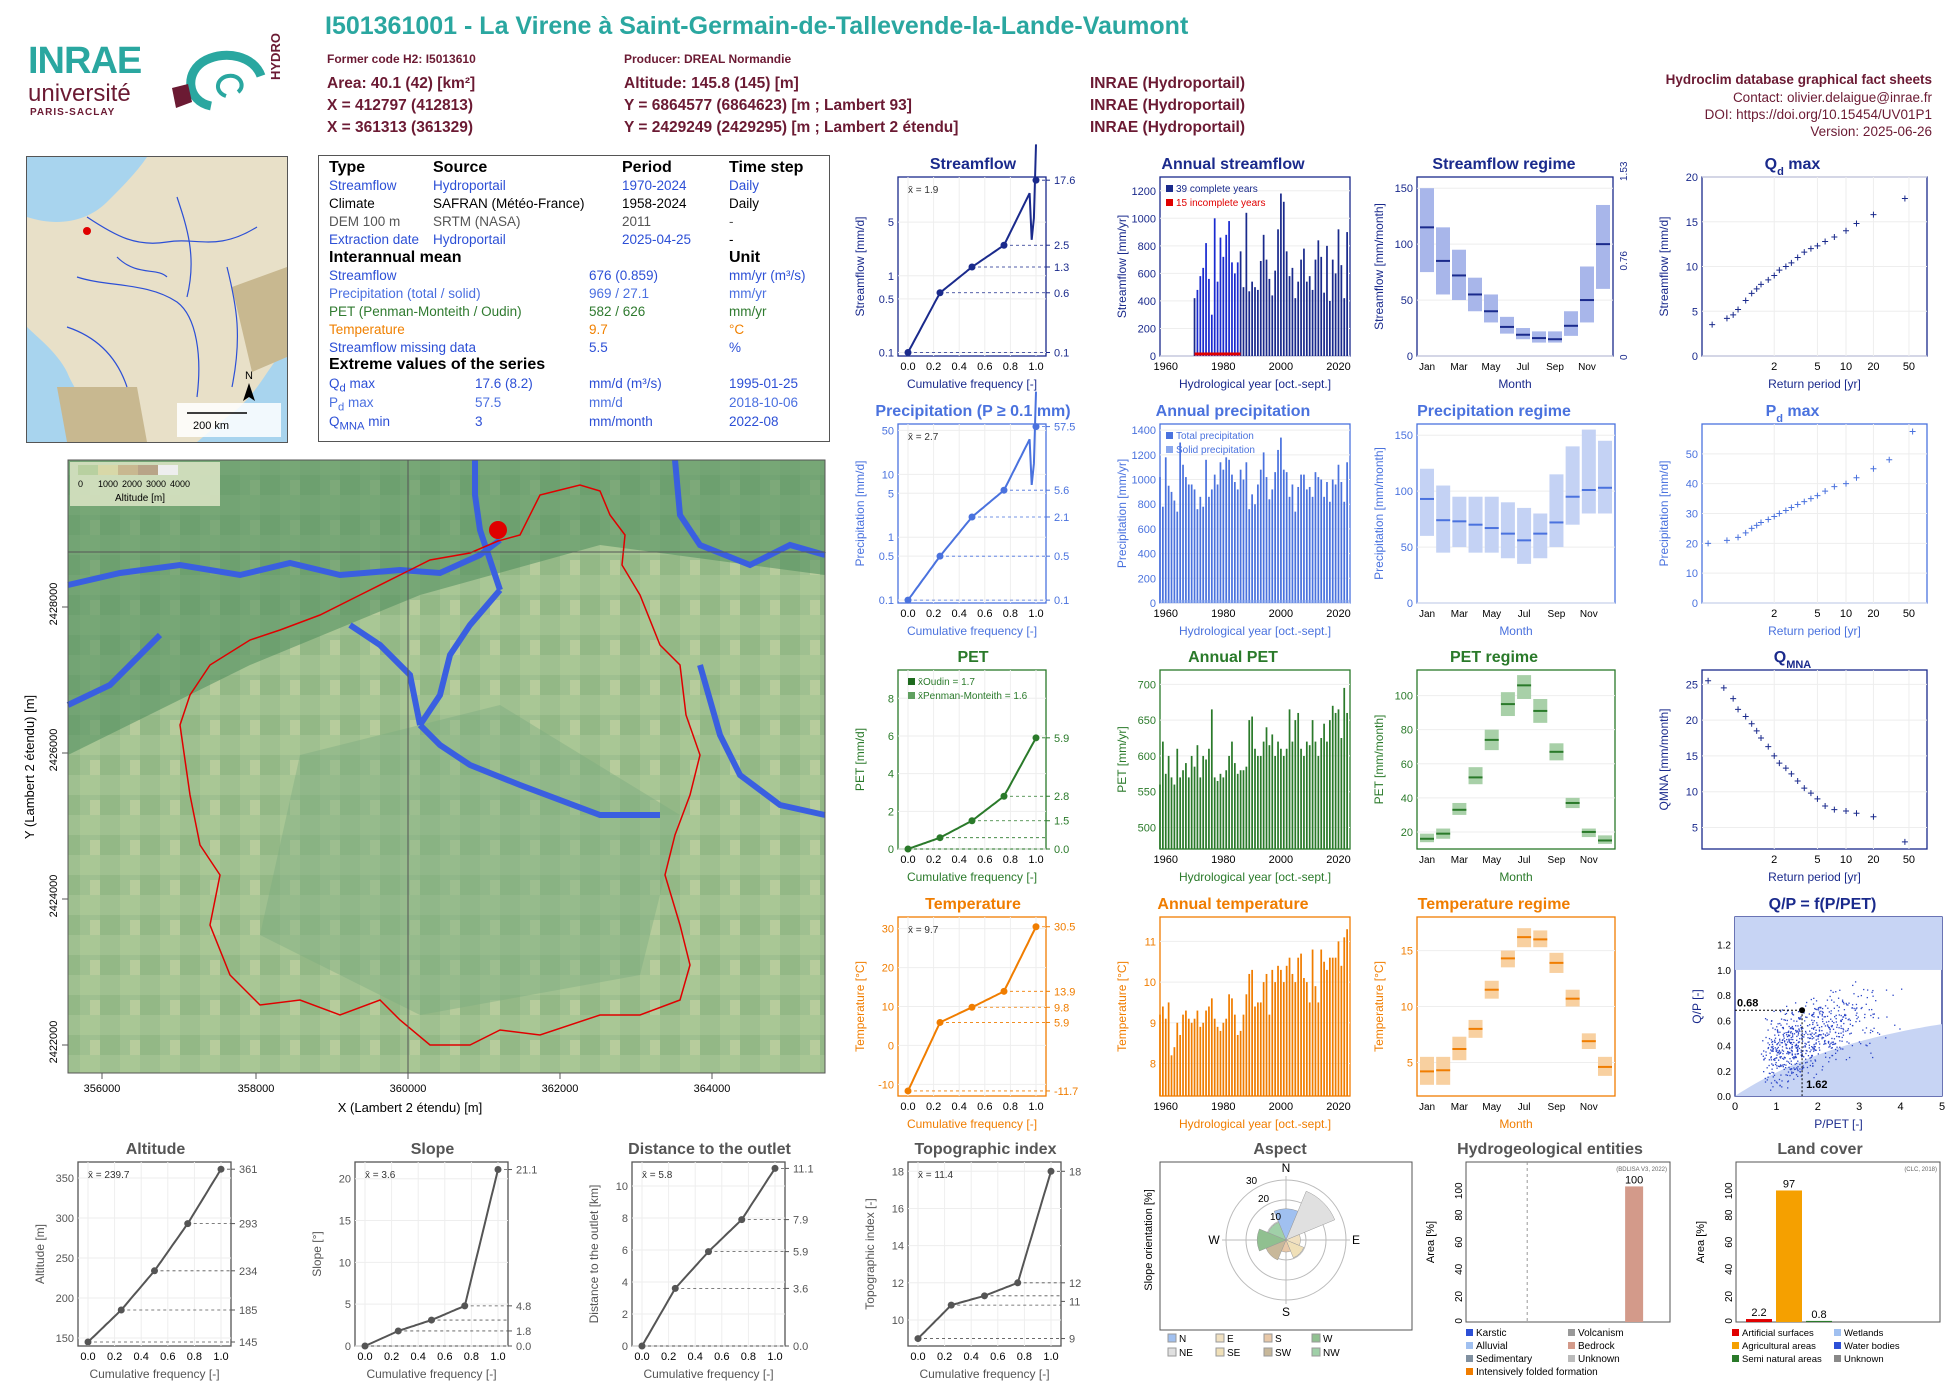 This screenshot has width=1960, height=1386. Describe the element at coordinates (971, 1357) in the screenshot. I see `x-tick-label: 0.4` at that location.